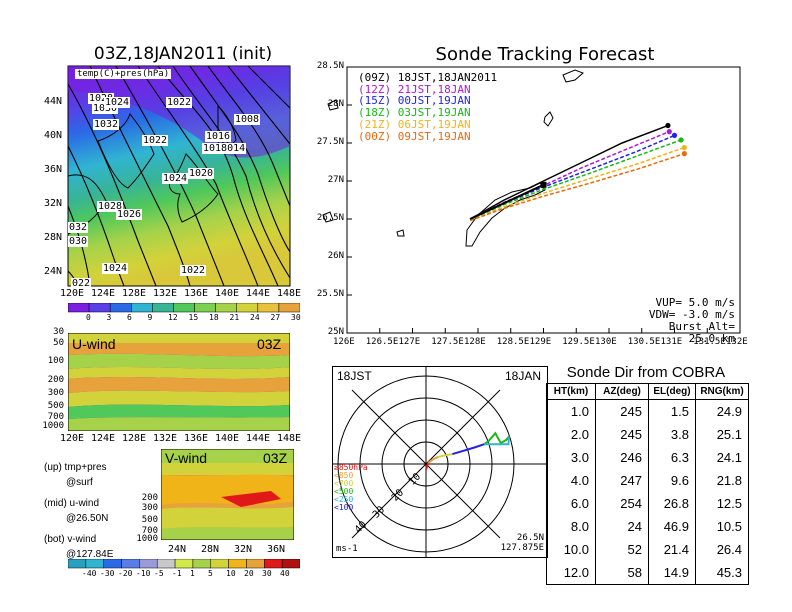 Image resolution: width=792 pixels, height=612 pixels. I want to click on surface-map-title: 03Z,18JAN2011 (init), so click(183, 54).